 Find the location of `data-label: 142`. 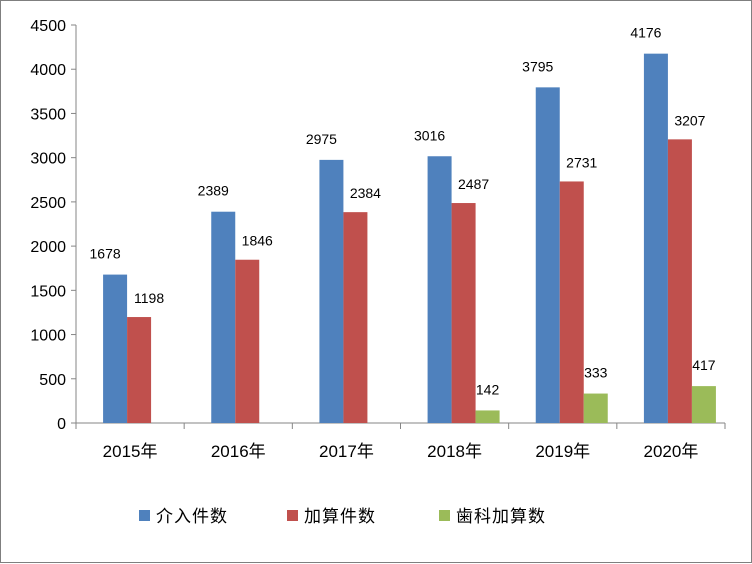

data-label: 142 is located at coordinates (488, 389).